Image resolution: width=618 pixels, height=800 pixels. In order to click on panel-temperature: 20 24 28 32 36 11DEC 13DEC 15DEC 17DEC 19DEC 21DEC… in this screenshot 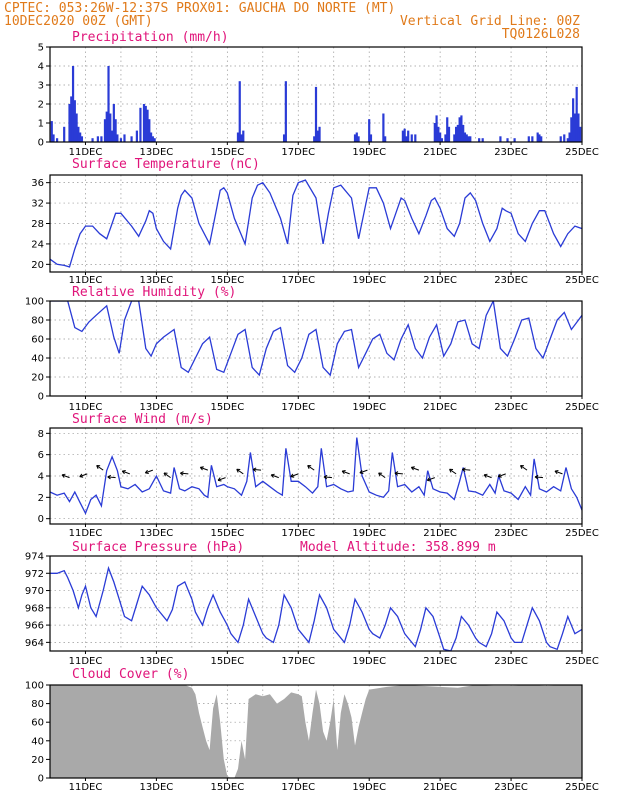, I will do `click(315, 221)`.